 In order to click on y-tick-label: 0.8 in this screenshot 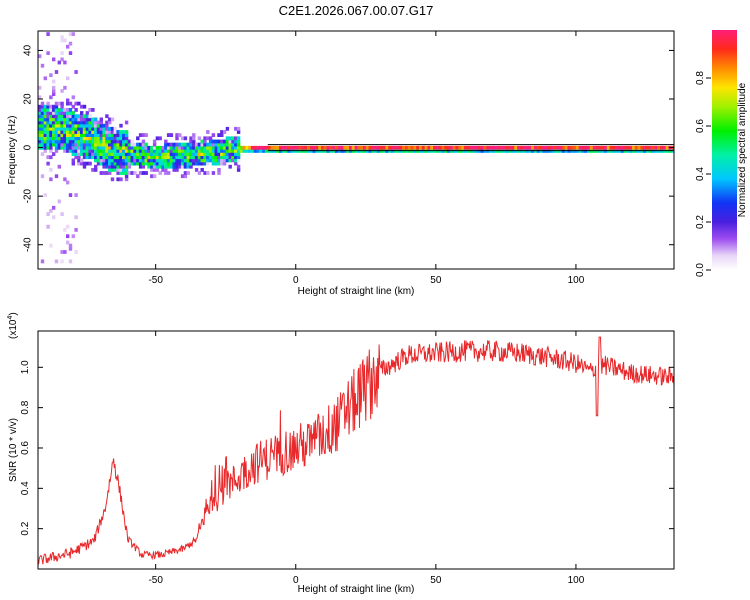, I will do `click(25, 407)`.